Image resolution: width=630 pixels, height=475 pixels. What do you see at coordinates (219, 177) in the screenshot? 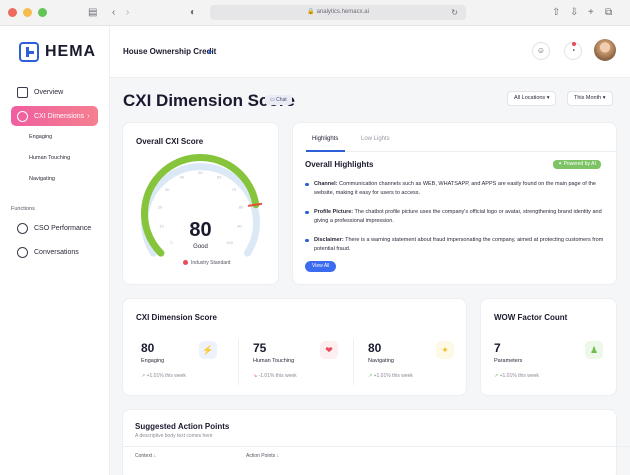
I see `gauge-tick-label: 60` at bounding box center [219, 177].